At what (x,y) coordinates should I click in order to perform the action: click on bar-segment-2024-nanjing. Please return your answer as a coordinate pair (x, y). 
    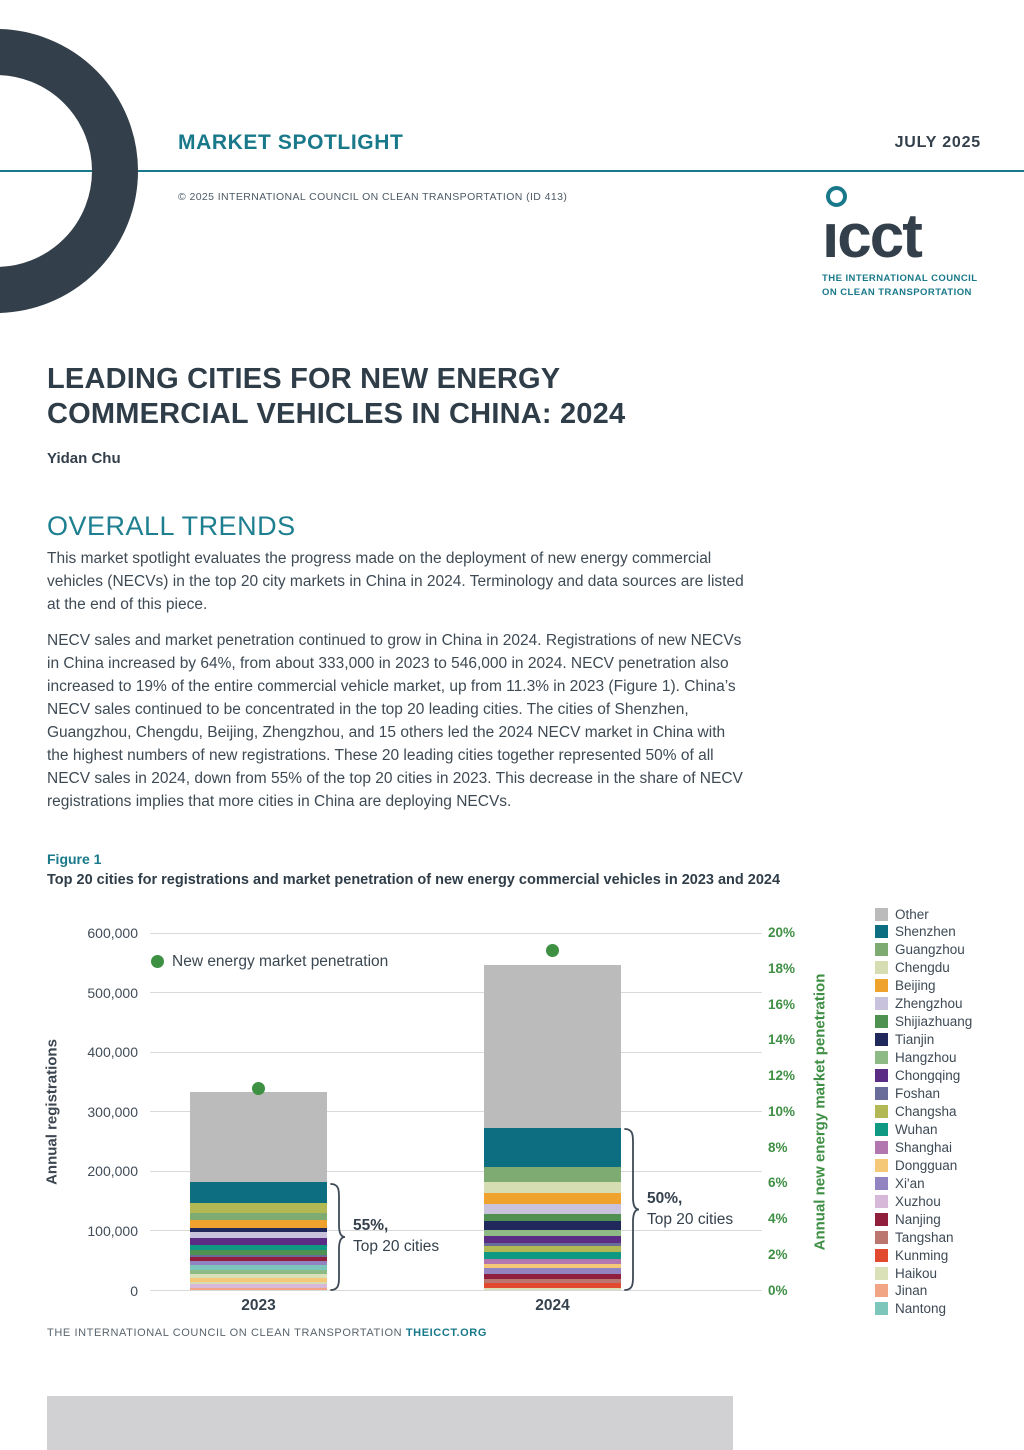
    Looking at the image, I should click on (552, 1277).